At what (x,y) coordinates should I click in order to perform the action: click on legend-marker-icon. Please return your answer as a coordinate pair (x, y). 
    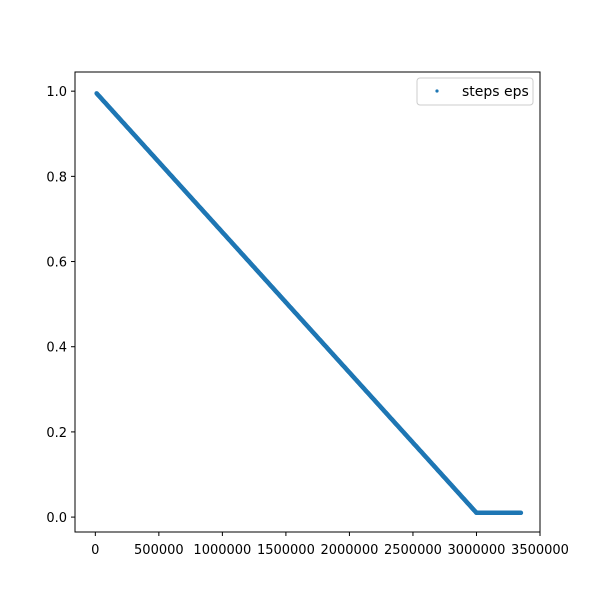
    Looking at the image, I should click on (437, 91).